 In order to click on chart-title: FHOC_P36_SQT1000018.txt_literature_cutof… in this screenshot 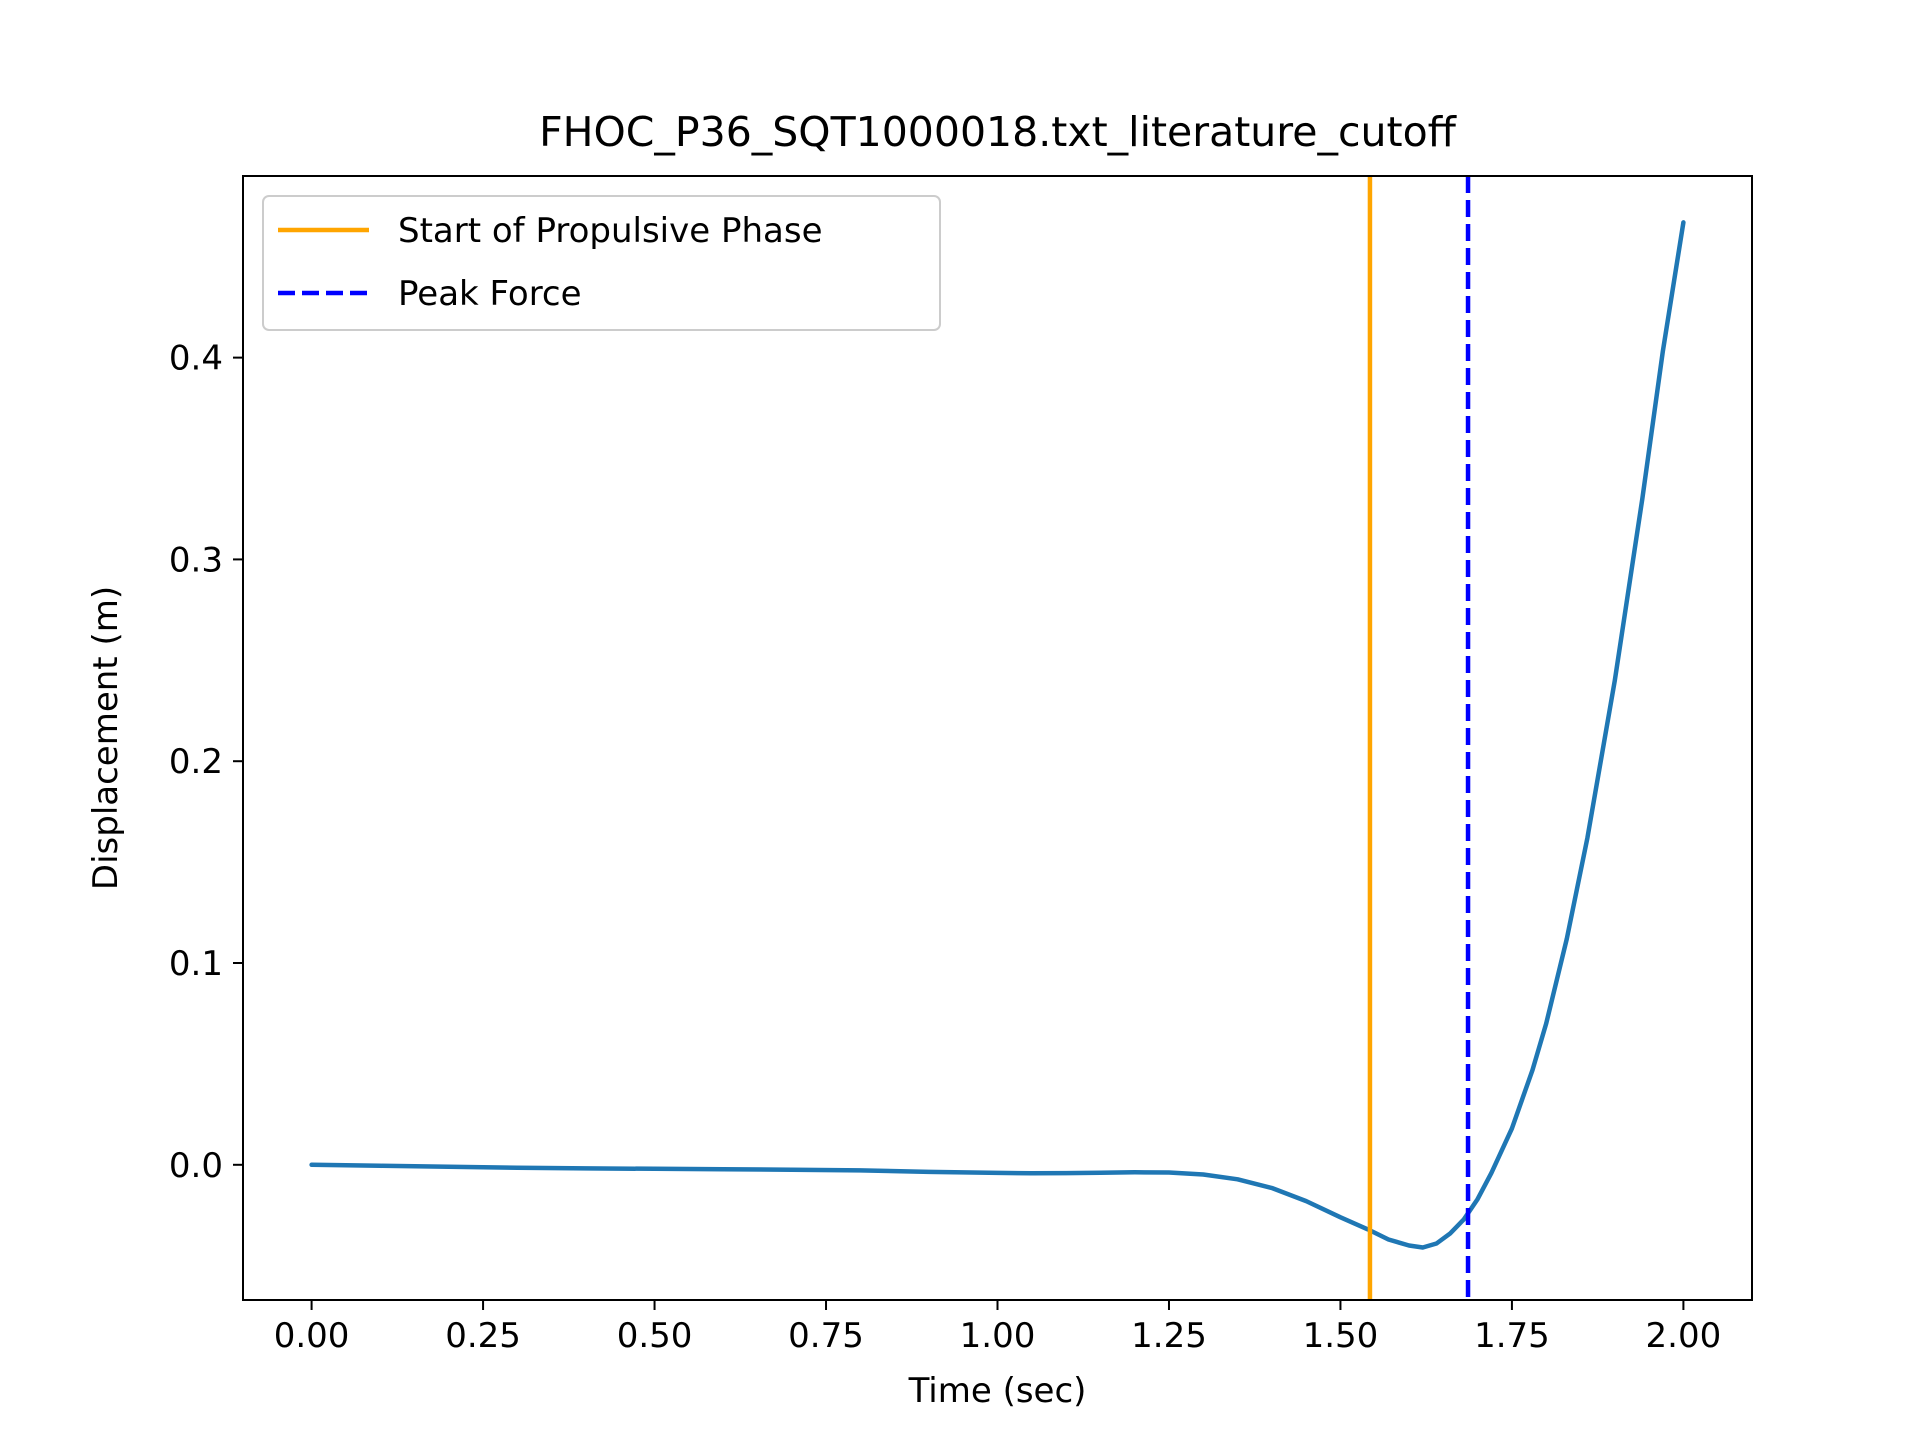, I will do `click(998, 132)`.